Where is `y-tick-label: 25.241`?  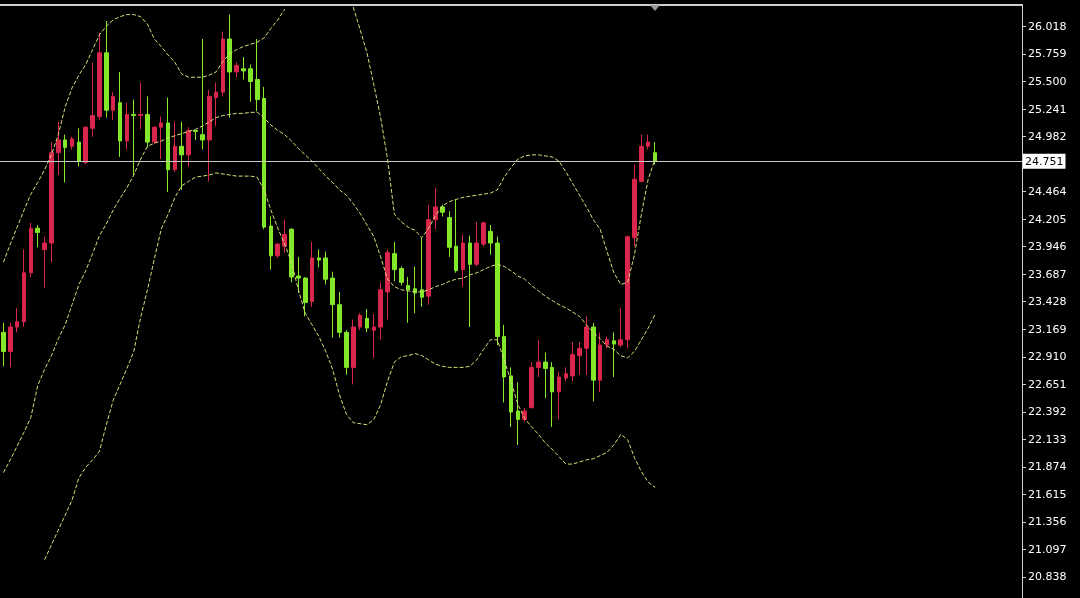
y-tick-label: 25.241 is located at coordinates (1047, 109).